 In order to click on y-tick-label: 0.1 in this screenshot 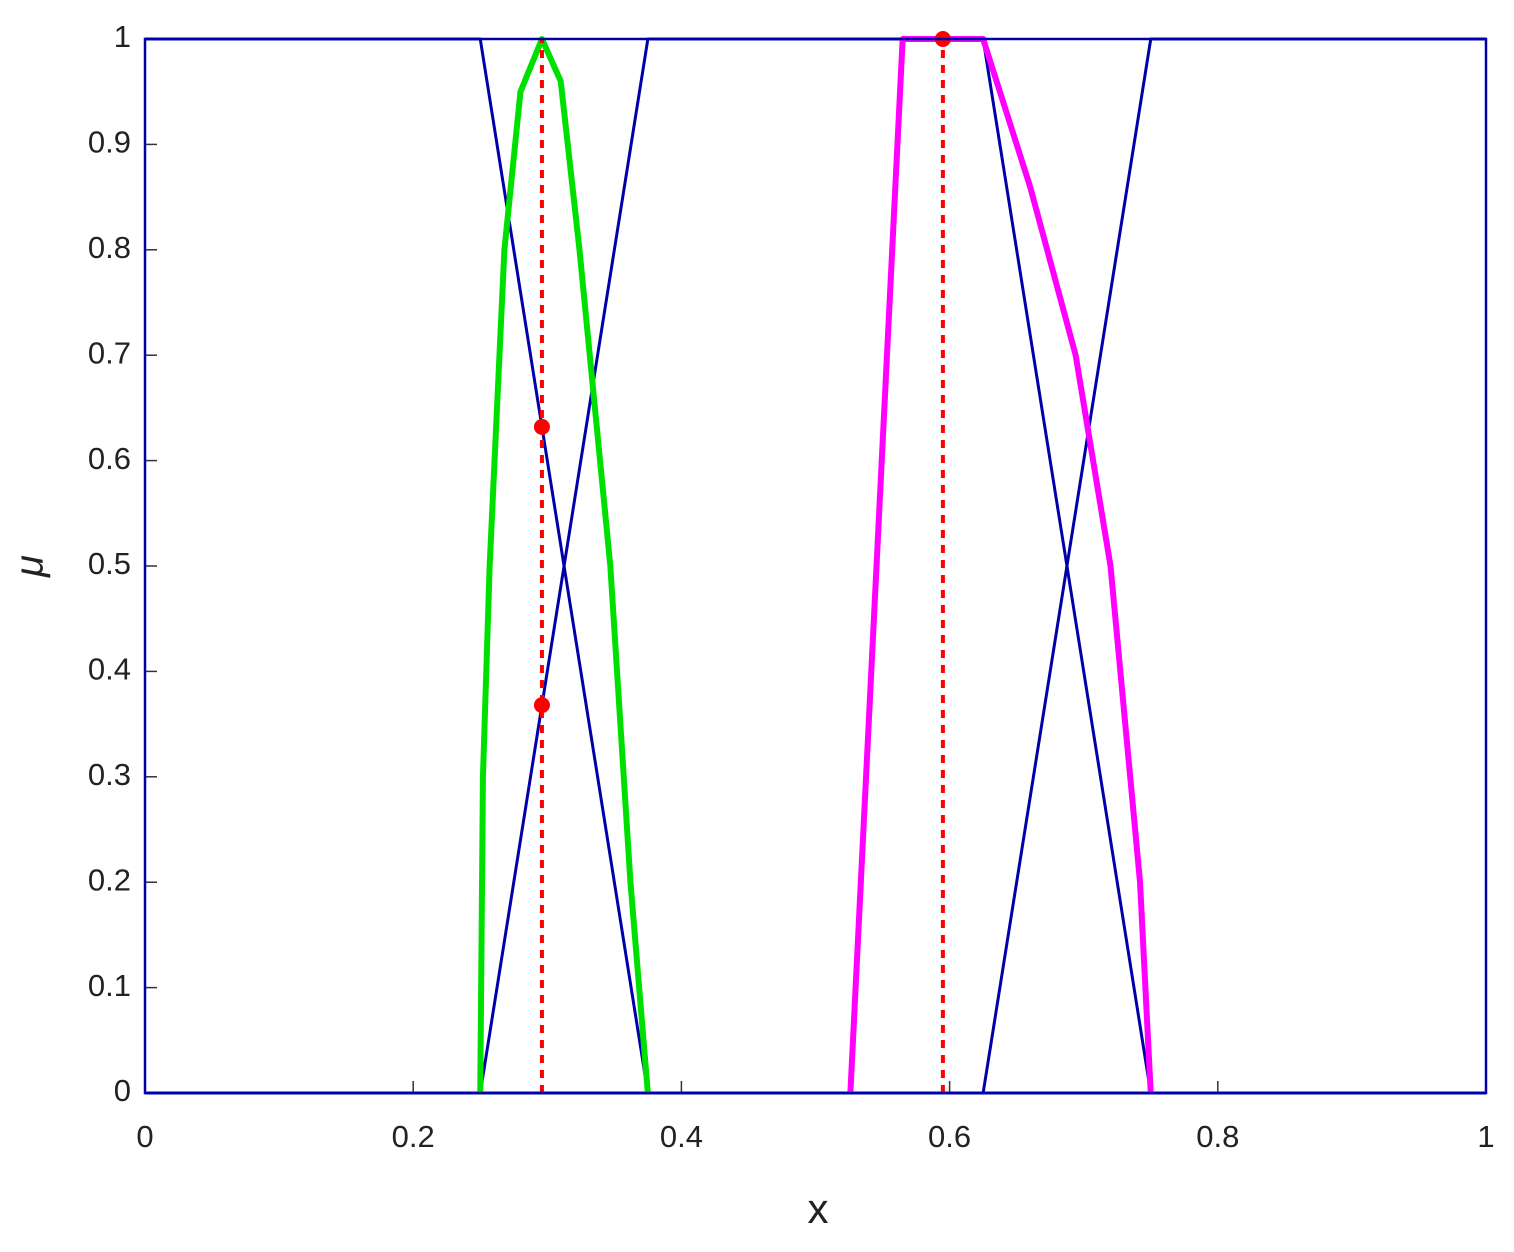, I will do `click(109, 985)`.